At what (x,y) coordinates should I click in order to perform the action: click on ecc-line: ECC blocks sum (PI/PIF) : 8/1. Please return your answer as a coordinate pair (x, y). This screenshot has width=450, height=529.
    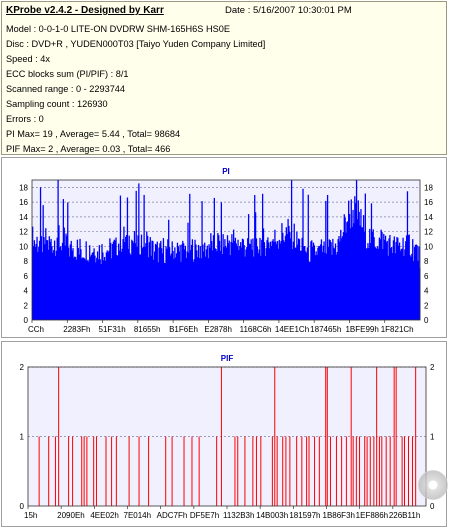
    Looking at the image, I should click on (67, 74).